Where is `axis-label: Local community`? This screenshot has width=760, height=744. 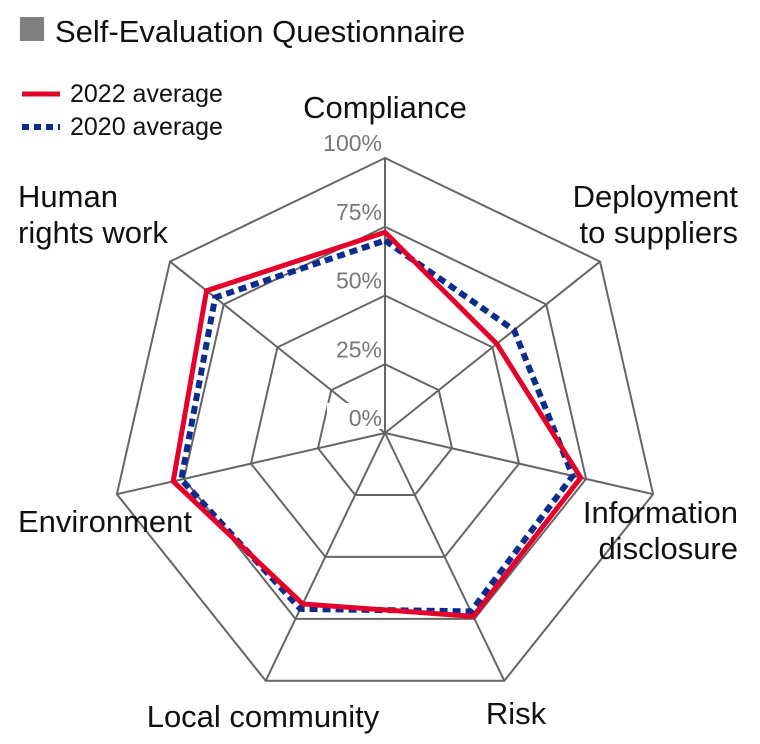
axis-label: Local community is located at coordinates (263, 716).